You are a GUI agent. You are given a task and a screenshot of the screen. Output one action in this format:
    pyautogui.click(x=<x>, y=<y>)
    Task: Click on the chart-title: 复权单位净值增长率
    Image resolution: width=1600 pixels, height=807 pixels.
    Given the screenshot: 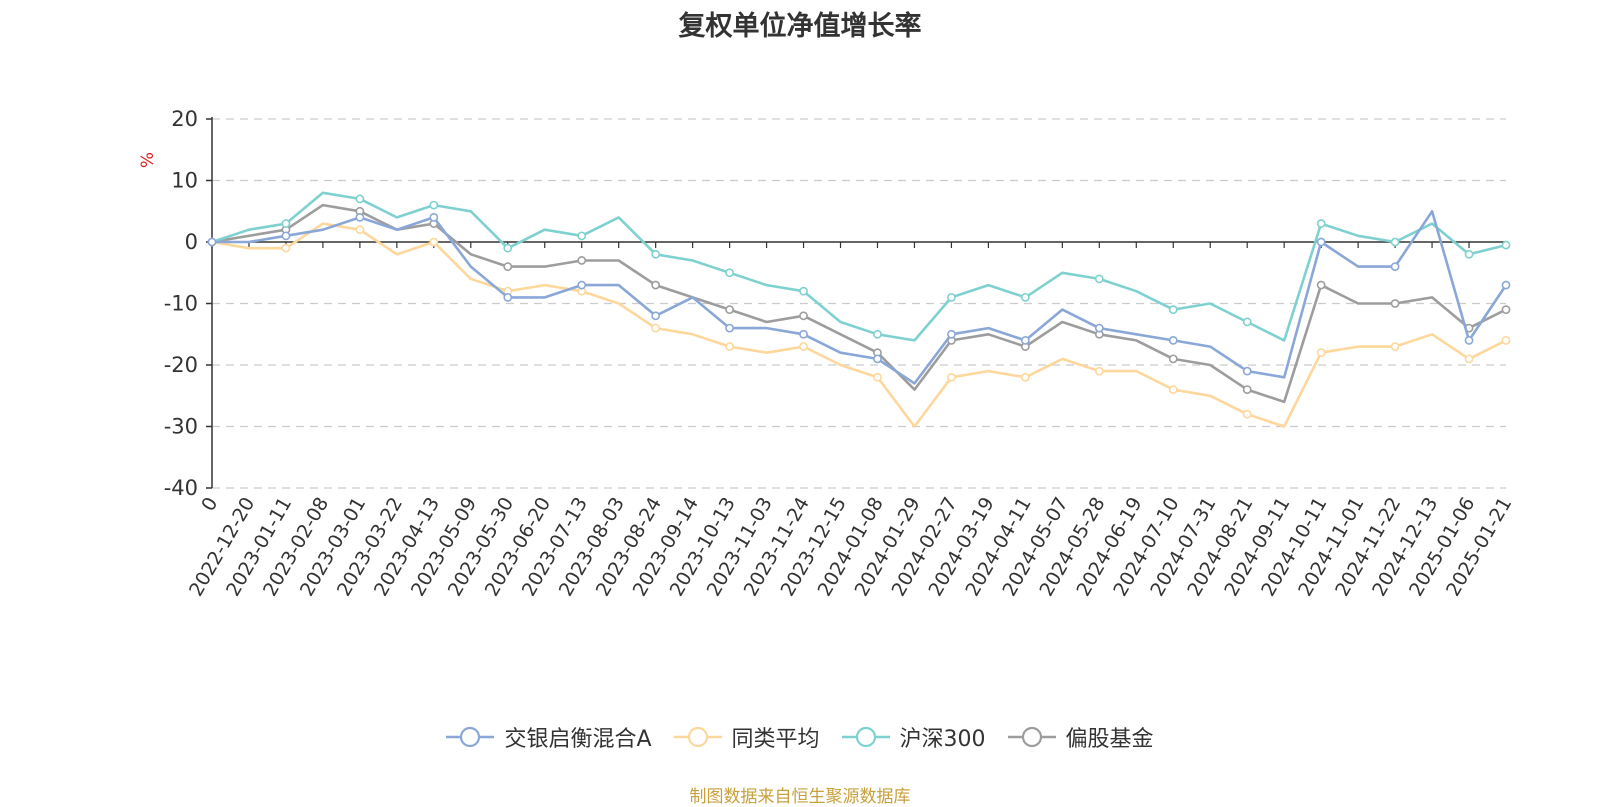 What is the action you would take?
    pyautogui.click(x=800, y=26)
    